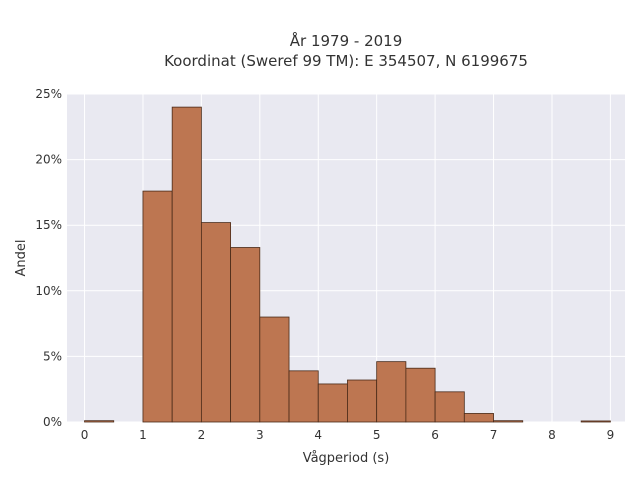 This screenshot has height=480, width=640. I want to click on chart-title: År 1979 - 2019, so click(346, 40).